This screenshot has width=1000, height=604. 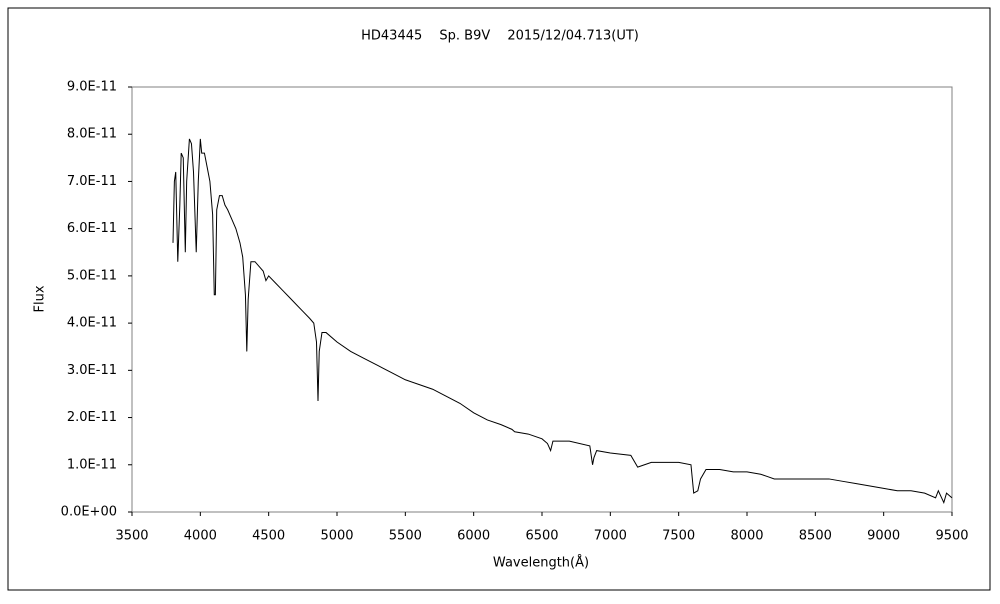 What do you see at coordinates (500, 36) in the screenshot?
I see `chart-title: HD43445 Sp. B9V 2015/12/04.713(UT)` at bounding box center [500, 36].